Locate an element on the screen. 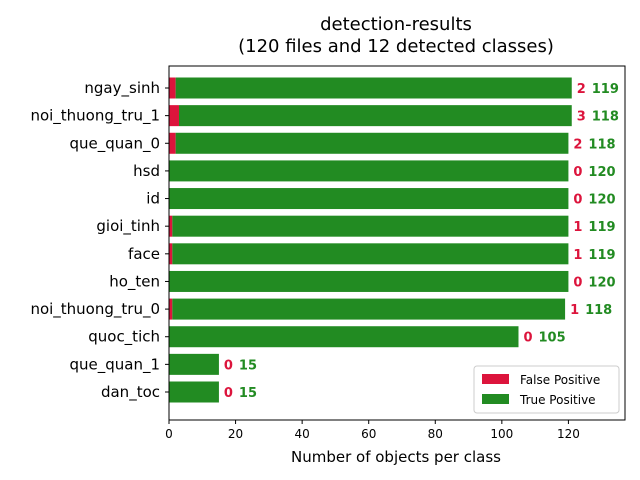 The height and width of the screenshot is (480, 640). y-tick-label: hsd is located at coordinates (146, 171).